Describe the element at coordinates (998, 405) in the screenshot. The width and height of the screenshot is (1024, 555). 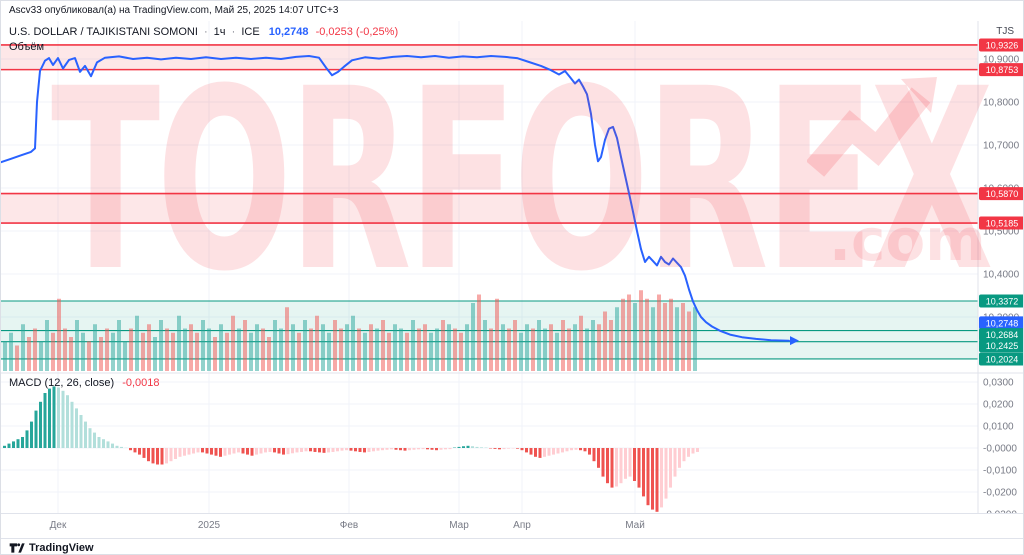
I see `macd-axis-label: 0,0200` at that location.